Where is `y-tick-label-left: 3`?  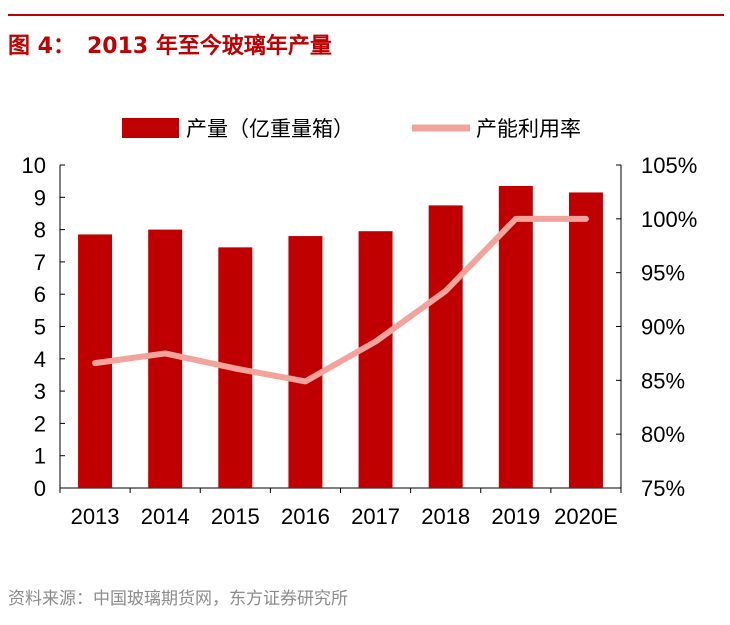
y-tick-label-left: 3 is located at coordinates (40, 391).